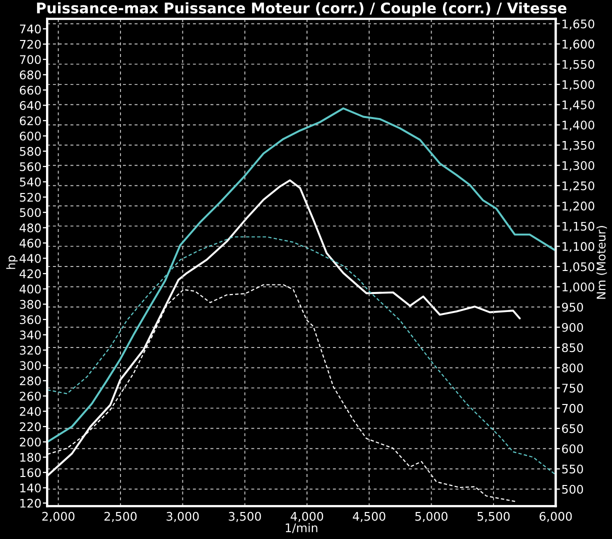 This screenshot has width=612, height=539. Describe the element at coordinates (30, 411) in the screenshot. I see `y-tick-label: 240` at that location.